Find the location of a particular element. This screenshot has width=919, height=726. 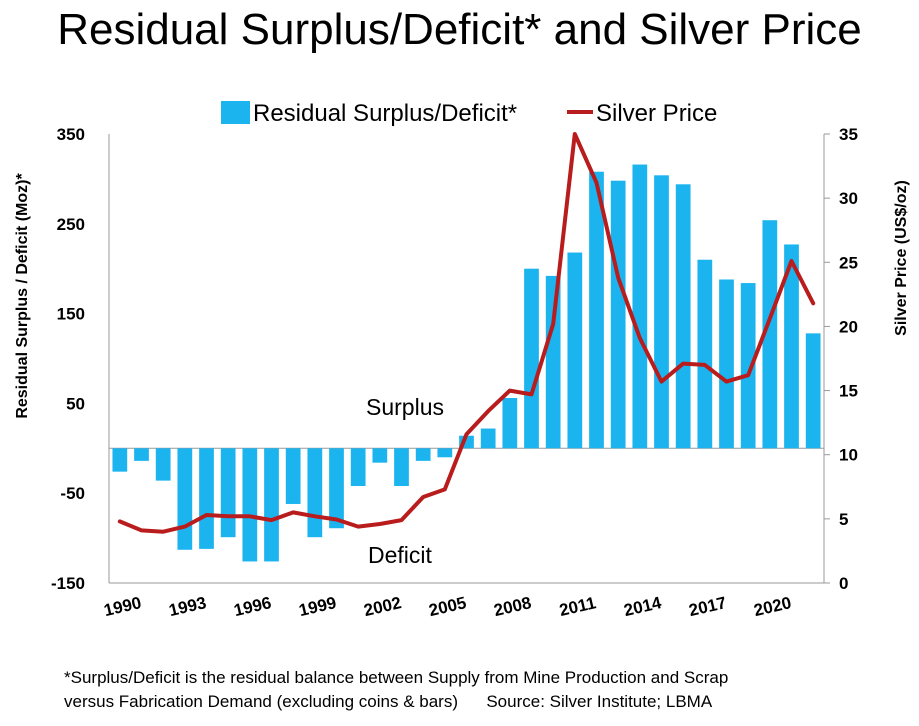

right-axis-title: Silver Price (US$/oz) is located at coordinates (901, 258).